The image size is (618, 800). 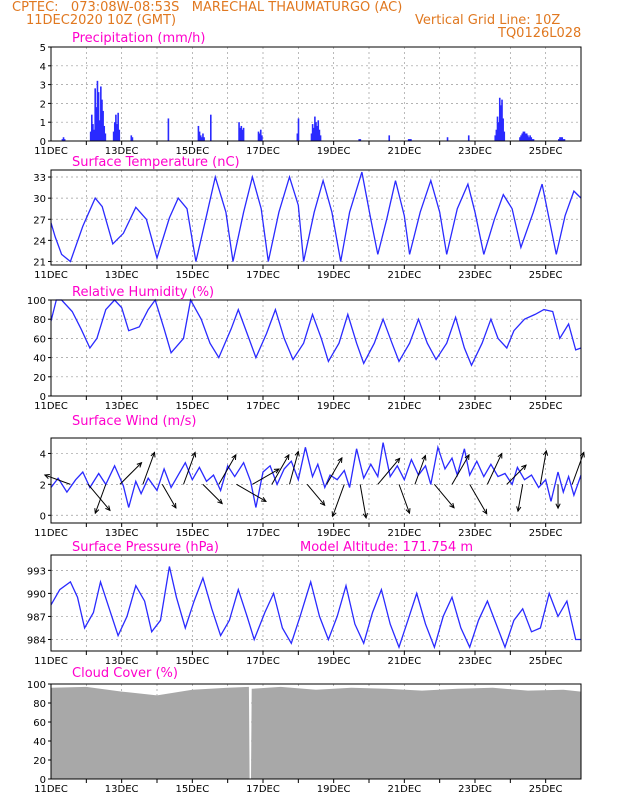 What do you see at coordinates (39, 339) in the screenshot?
I see `rh-ytick-label: 60` at bounding box center [39, 339].